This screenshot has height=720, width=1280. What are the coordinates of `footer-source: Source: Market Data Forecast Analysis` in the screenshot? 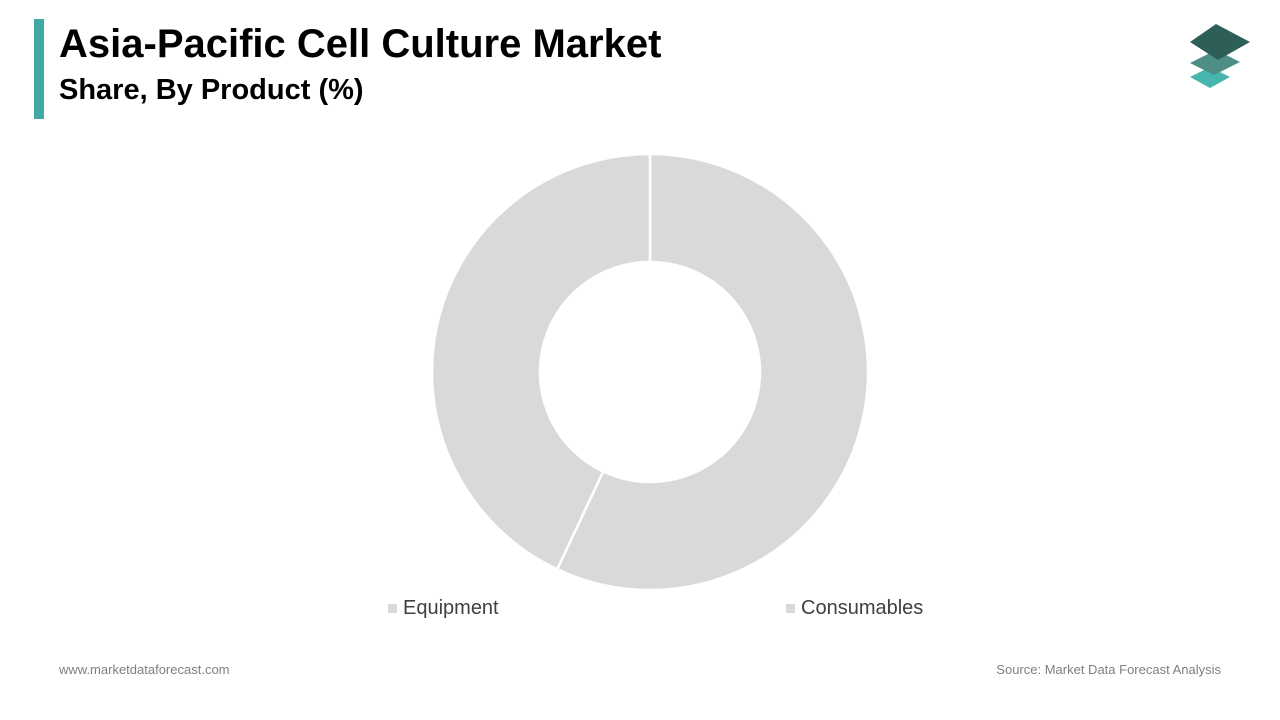 It's located at (1108, 669).